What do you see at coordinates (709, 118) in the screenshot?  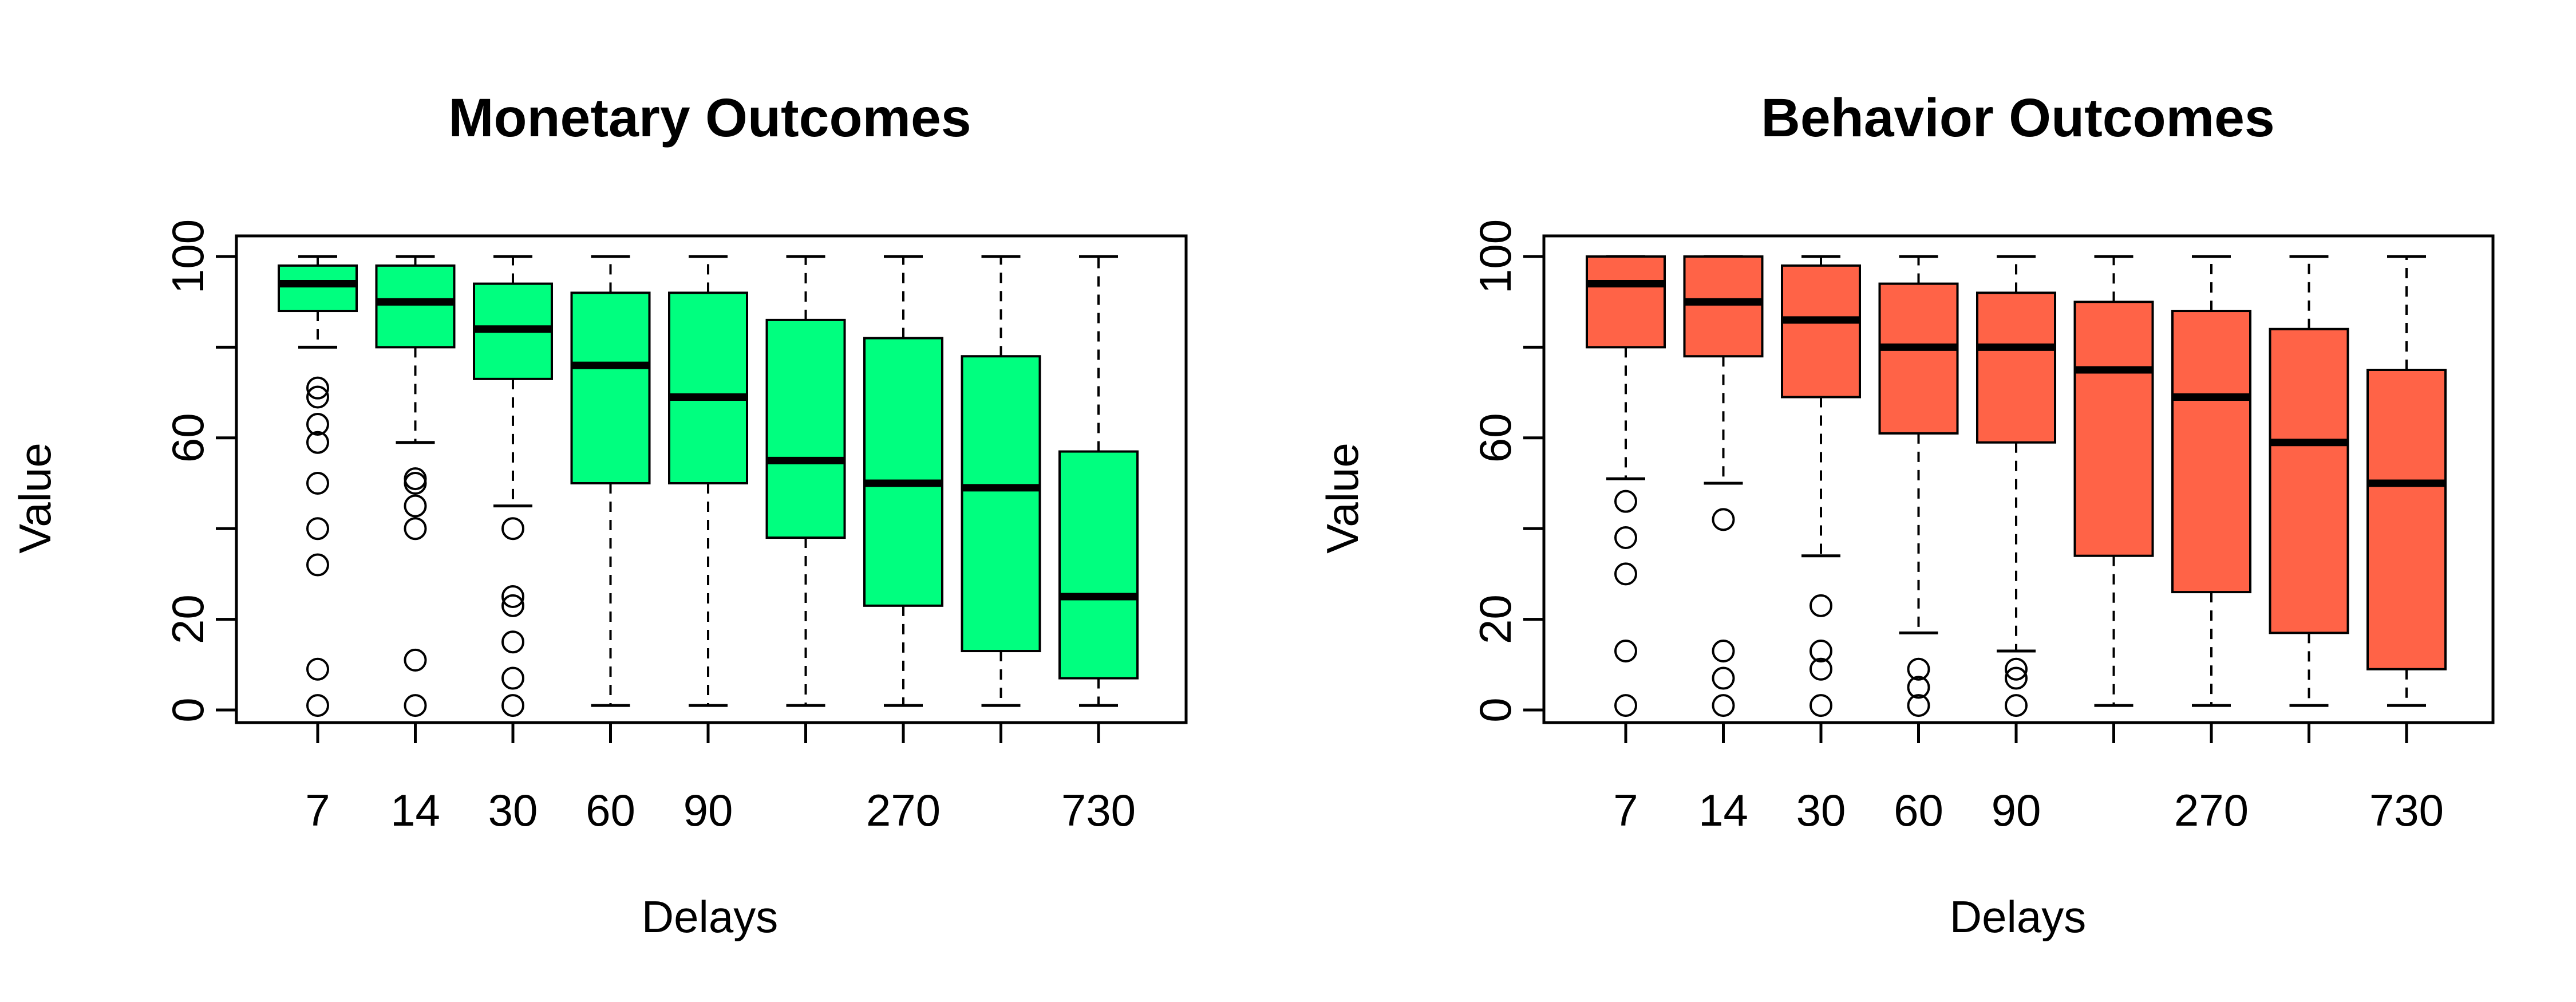 I see `chart-title: Monetary Outcomes` at bounding box center [709, 118].